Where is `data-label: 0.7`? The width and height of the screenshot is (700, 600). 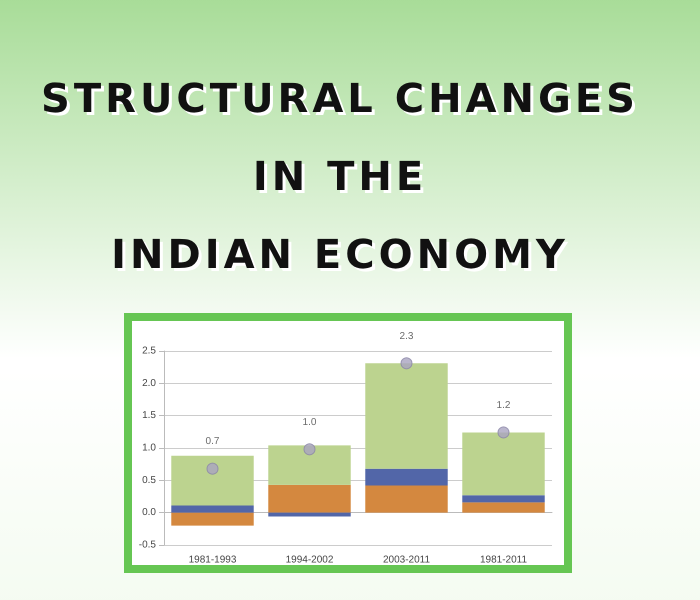
data-label: 0.7 is located at coordinates (213, 442).